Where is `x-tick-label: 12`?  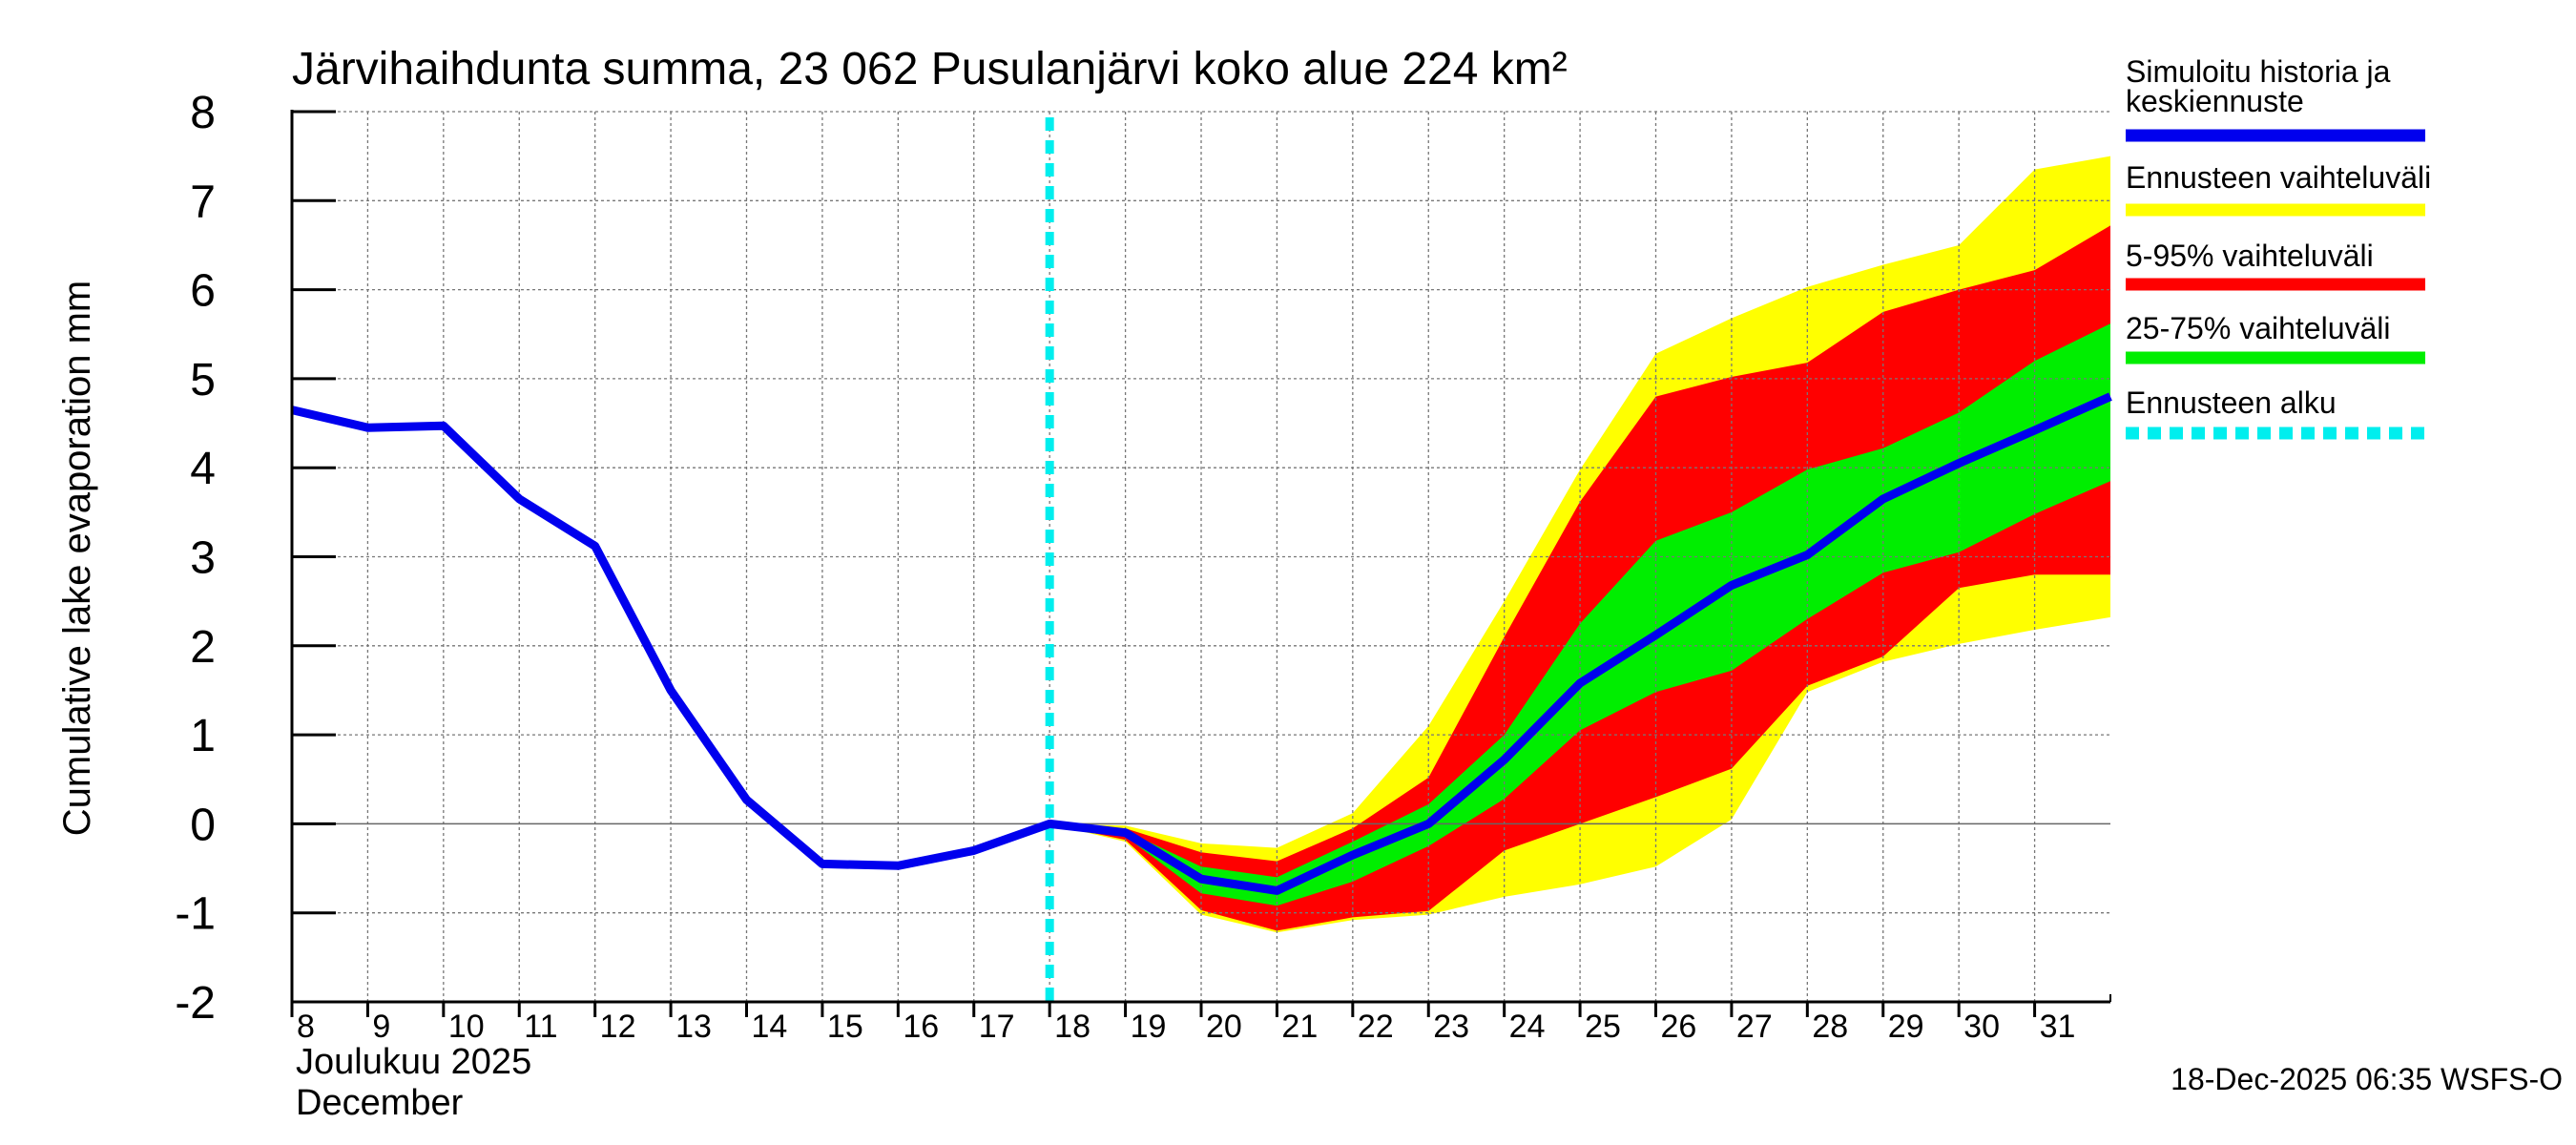 x-tick-label: 12 is located at coordinates (618, 1027).